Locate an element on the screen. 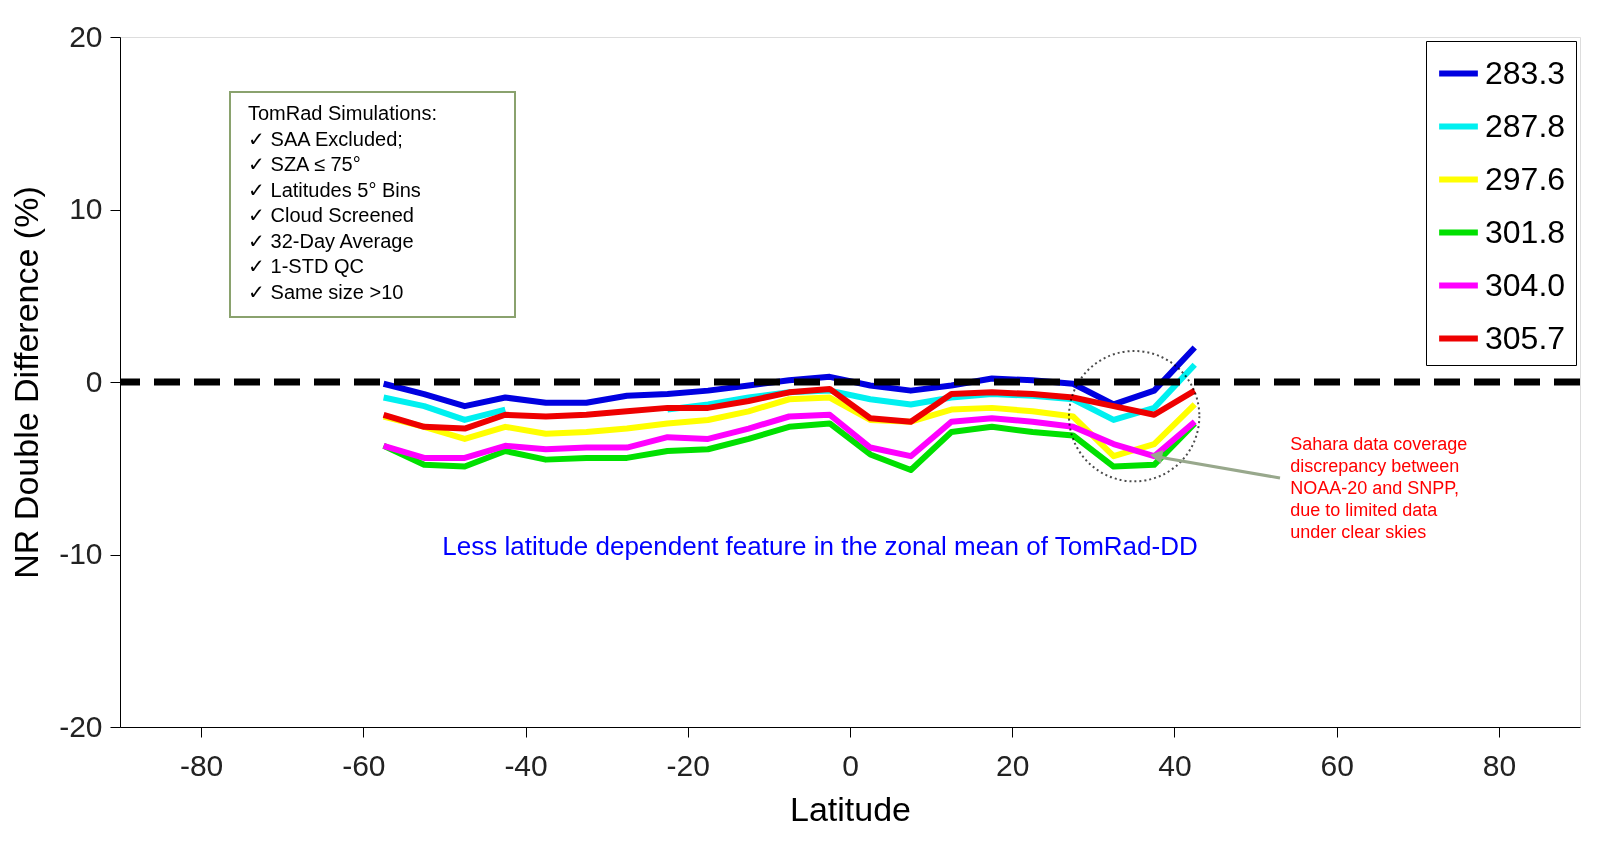 This screenshot has height=856, width=1598. x-tick-label: -60 is located at coordinates (364, 765).